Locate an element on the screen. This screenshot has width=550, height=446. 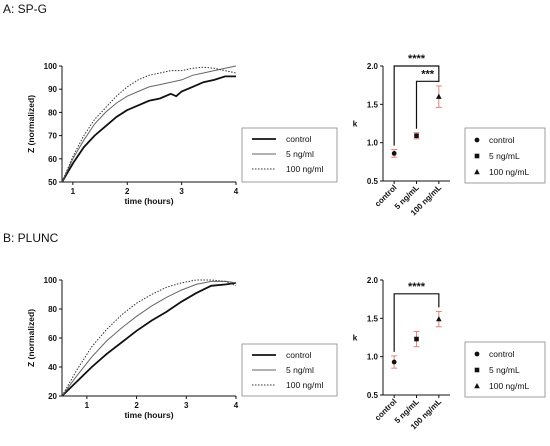
panel-a-line-legend-frame is located at coordinates (289, 155).